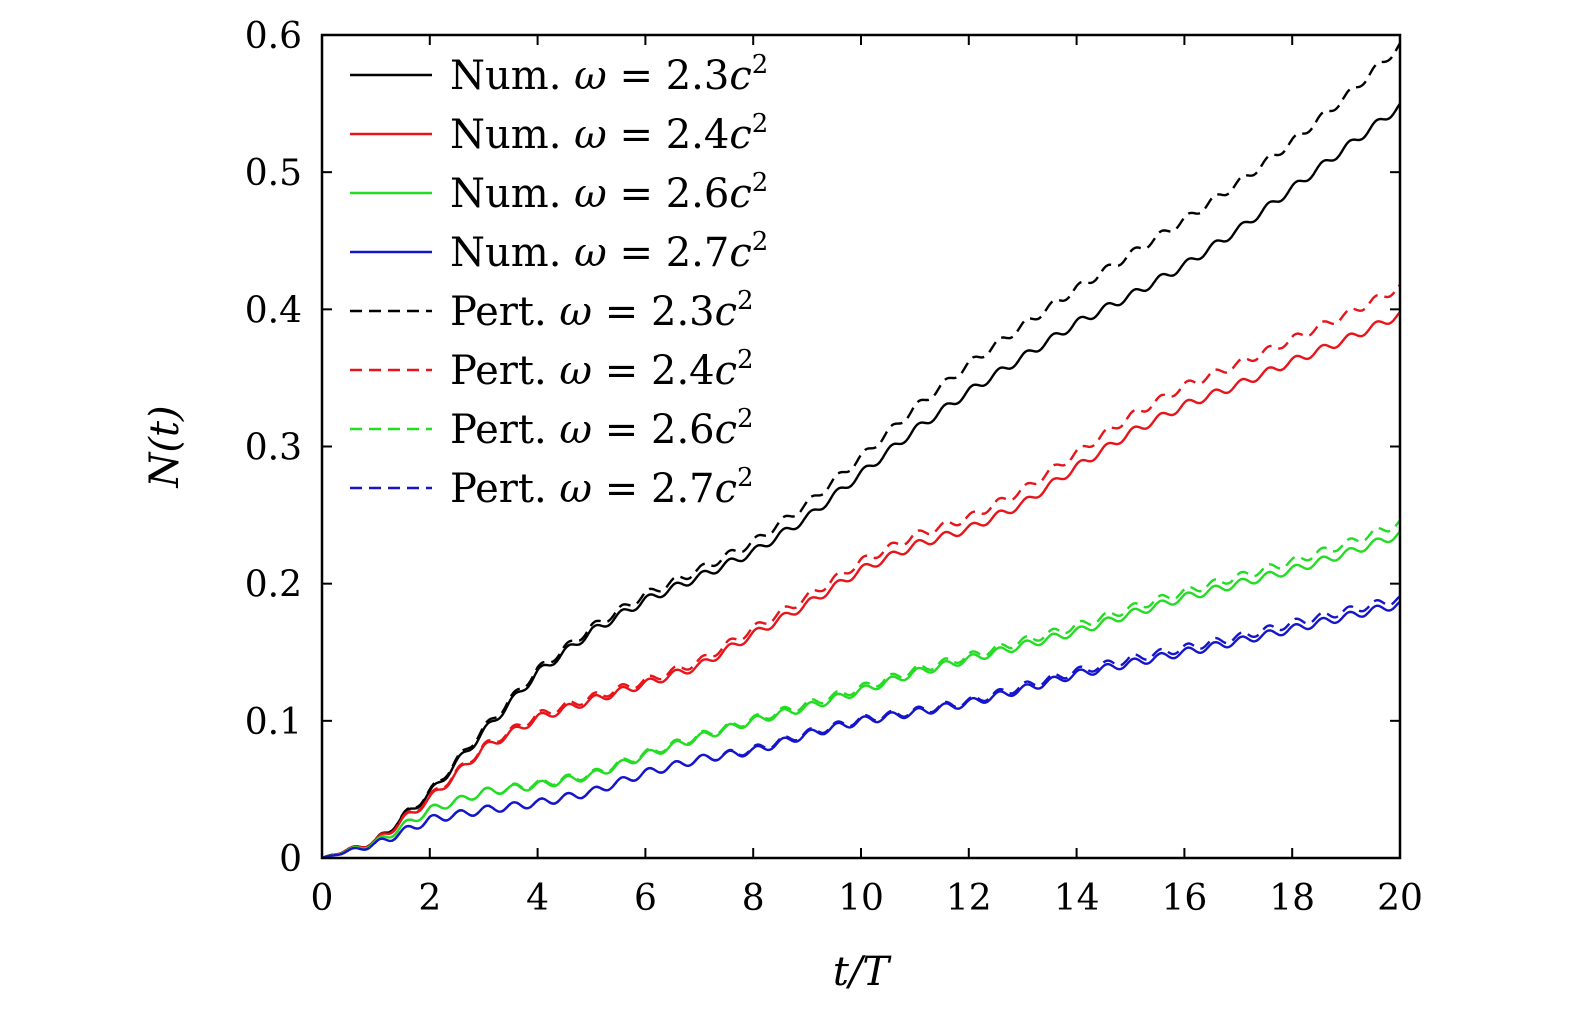  Describe the element at coordinates (609, 192) in the screenshot. I see `legend-label-2: Num. ω = 2.6c2` at that location.